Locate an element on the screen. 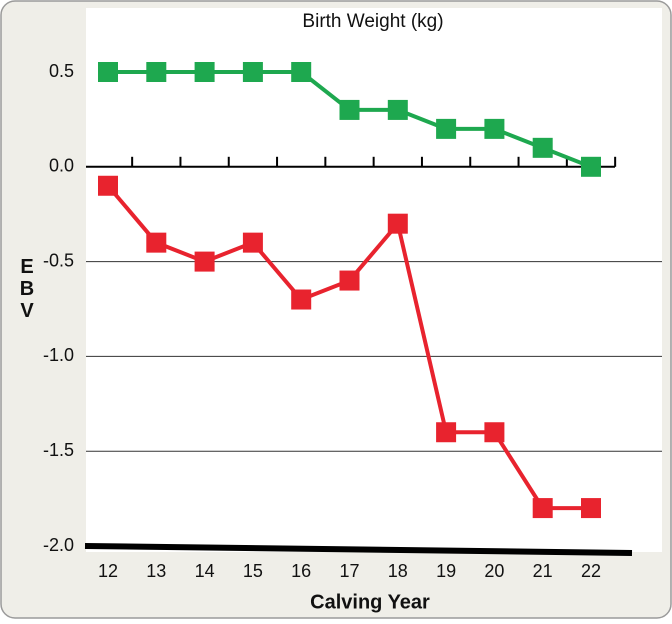 The height and width of the screenshot is (624, 672). x-tick-label: 12 is located at coordinates (108, 571).